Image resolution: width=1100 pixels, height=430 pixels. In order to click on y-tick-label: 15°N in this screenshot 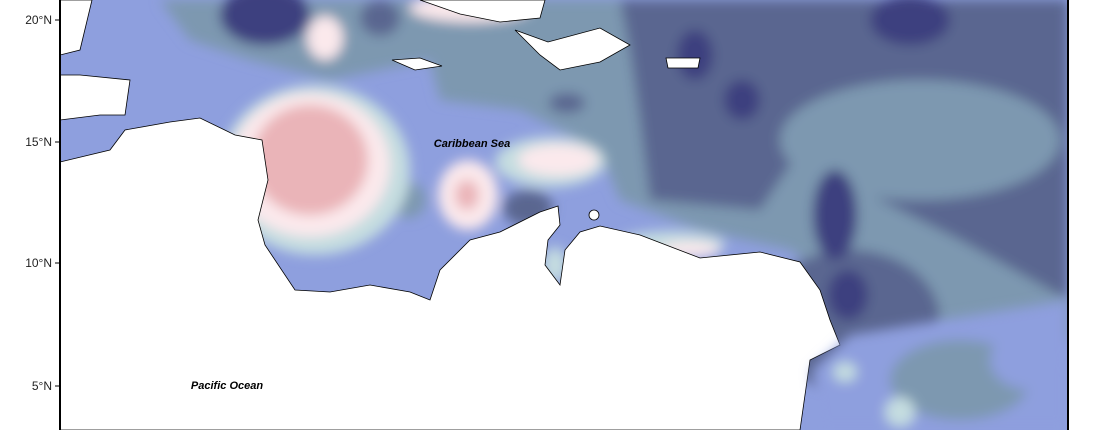, I will do `click(38, 142)`.